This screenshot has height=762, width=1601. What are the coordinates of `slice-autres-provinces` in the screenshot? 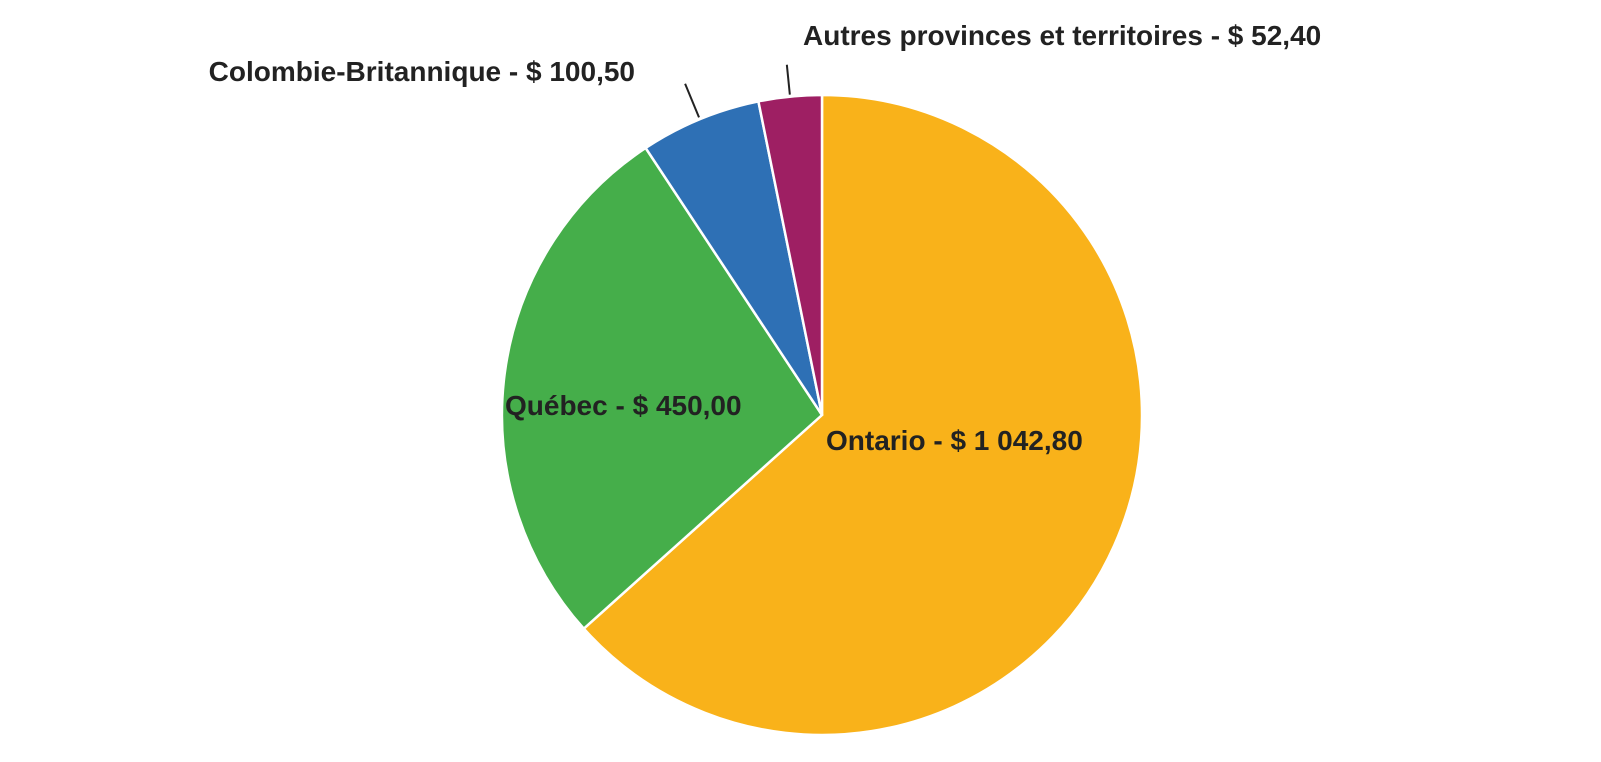 It's located at (790, 254).